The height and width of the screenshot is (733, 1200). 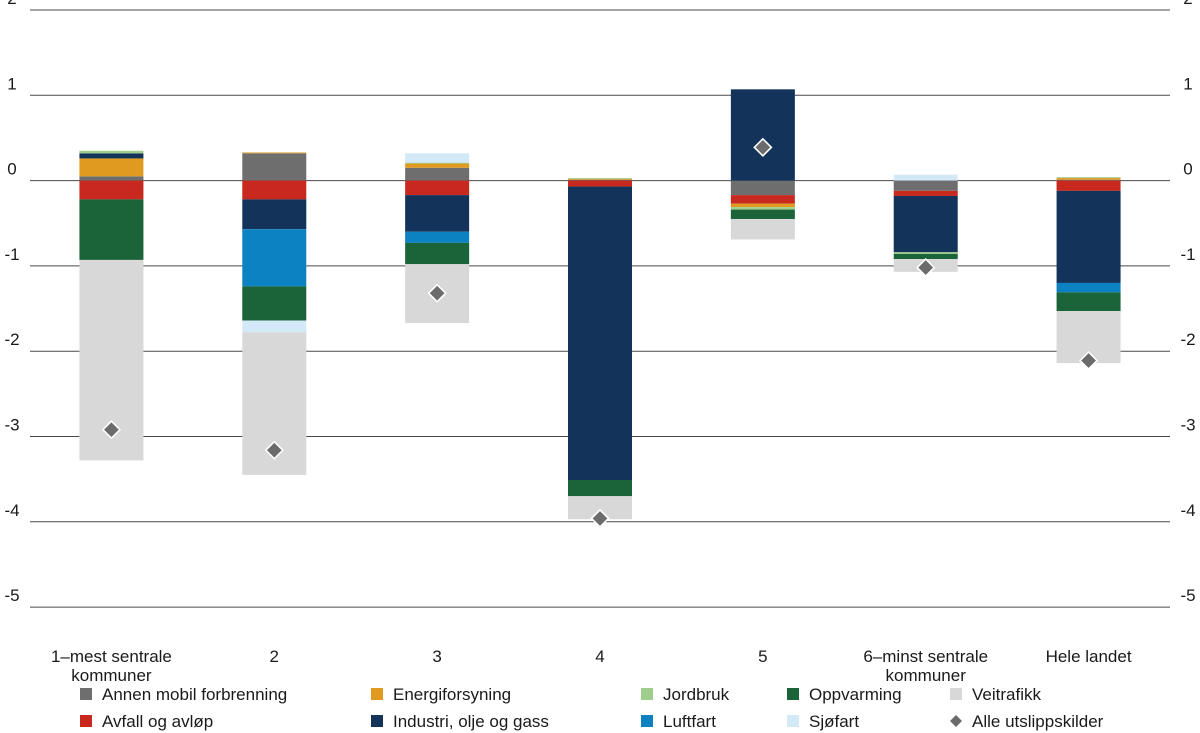 I want to click on legend-label-total: Alle utslippskilder, so click(x=1038, y=721).